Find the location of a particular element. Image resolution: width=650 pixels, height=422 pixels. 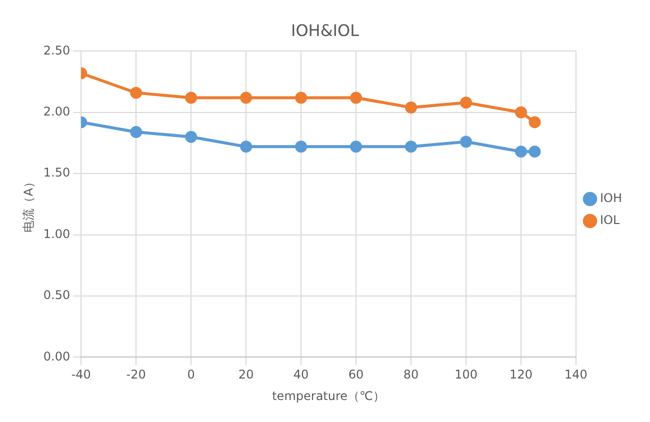

x-tick-label: 20 is located at coordinates (246, 375).